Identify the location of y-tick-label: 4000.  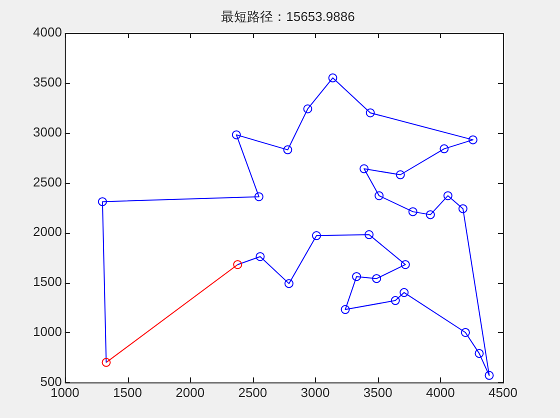
(47, 32).